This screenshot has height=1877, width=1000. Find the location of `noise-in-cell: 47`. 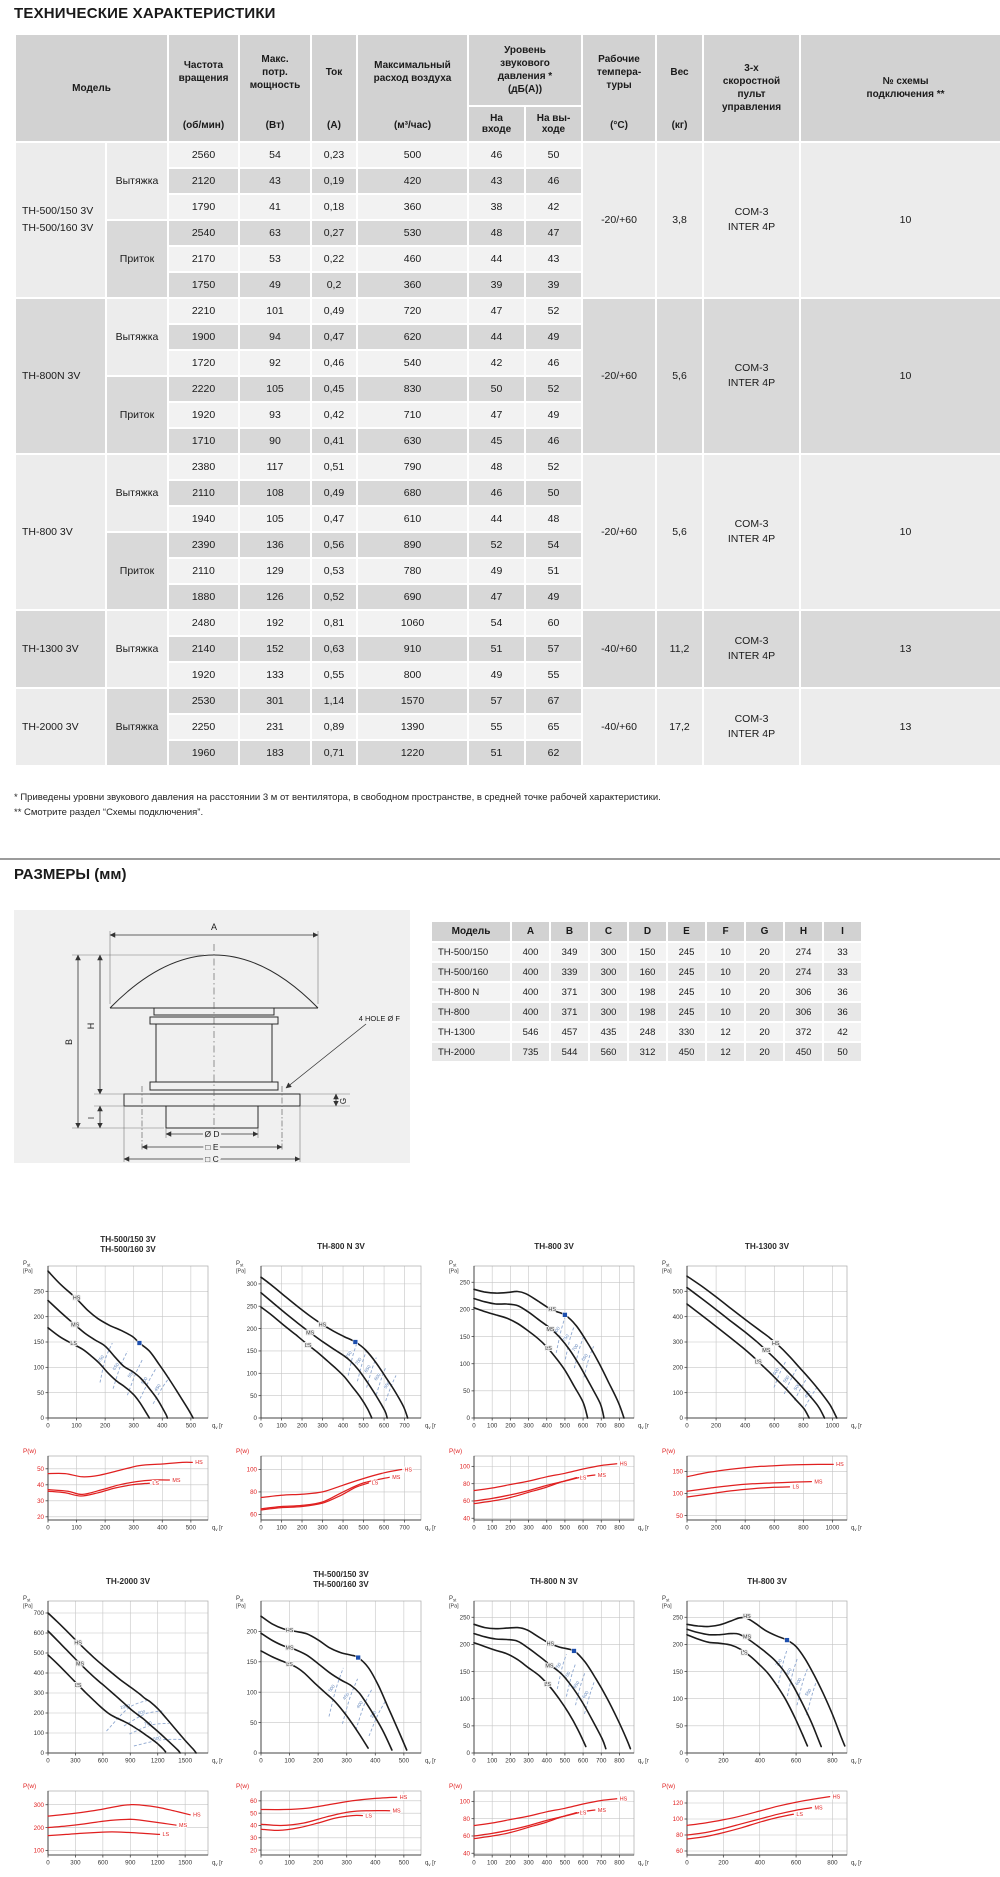

noise-in-cell: 47 is located at coordinates (496, 597).